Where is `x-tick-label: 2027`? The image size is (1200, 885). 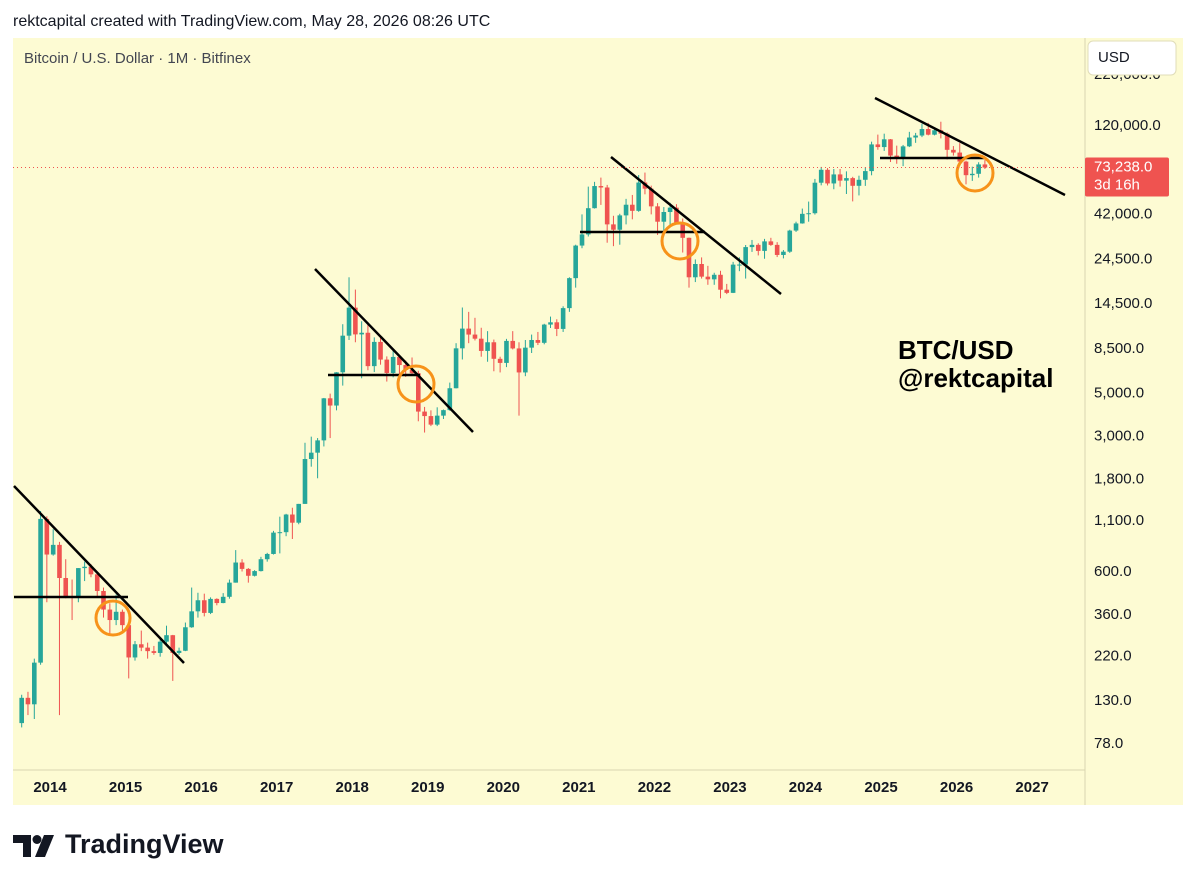
x-tick-label: 2027 is located at coordinates (1031, 787).